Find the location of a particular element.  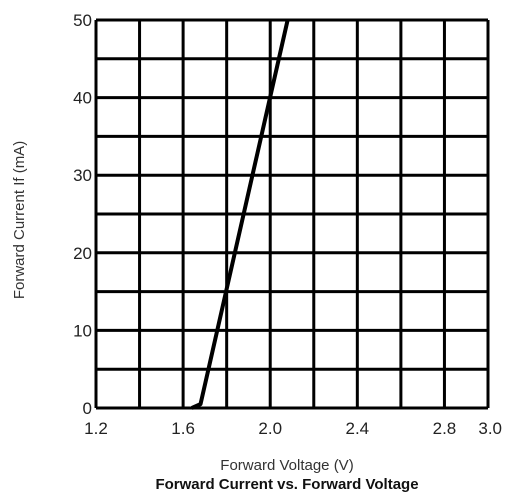

x-tick-label: 2.4 is located at coordinates (358, 428).